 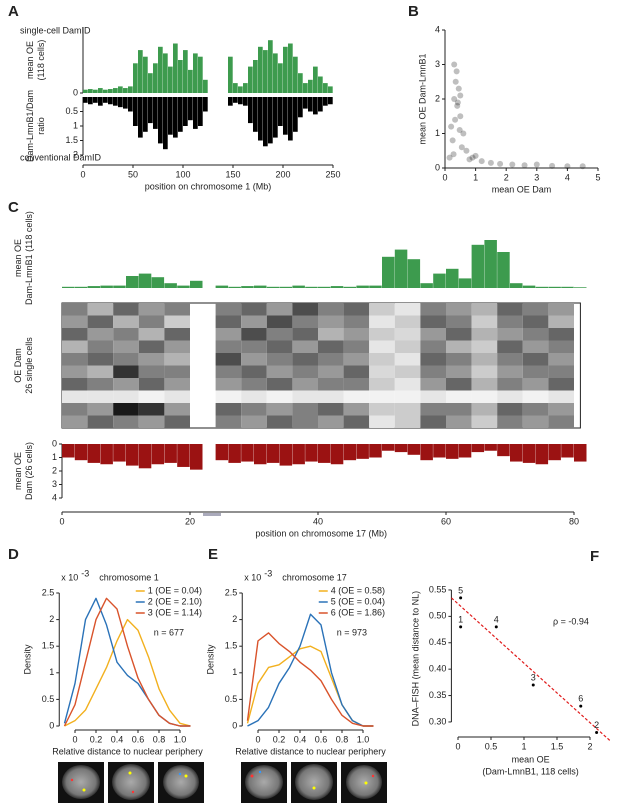 I want to click on y-tick-label: 0.5, so click(x=231, y=699).